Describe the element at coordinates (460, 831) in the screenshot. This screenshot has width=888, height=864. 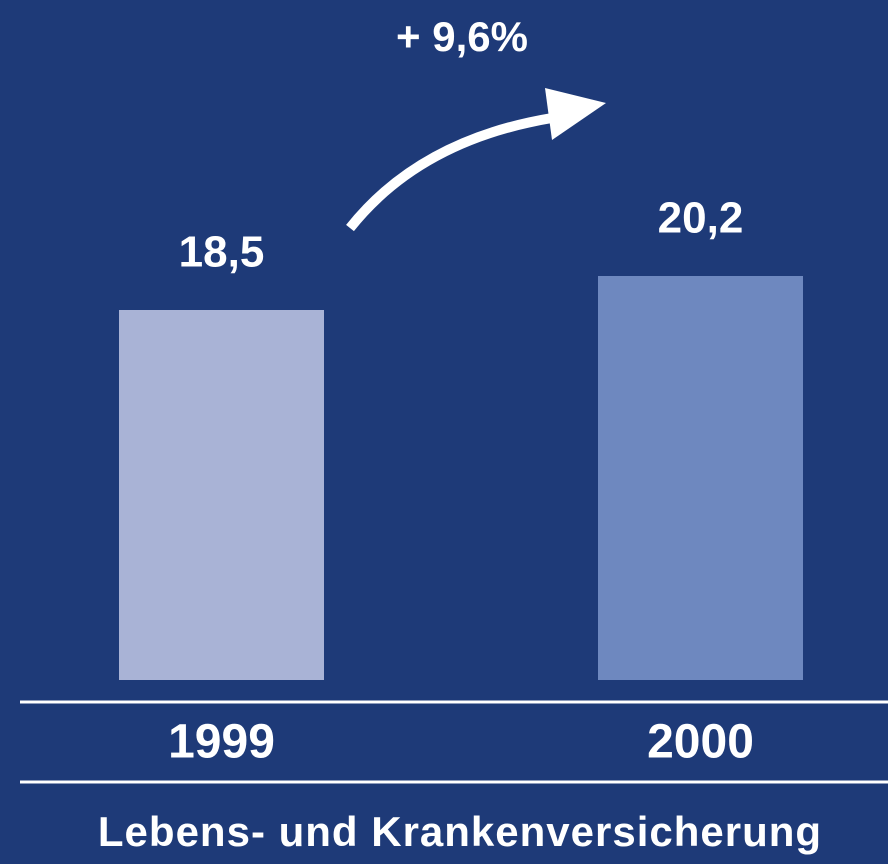
I see `chart-title: Lebens- und Krankenversicherung` at that location.